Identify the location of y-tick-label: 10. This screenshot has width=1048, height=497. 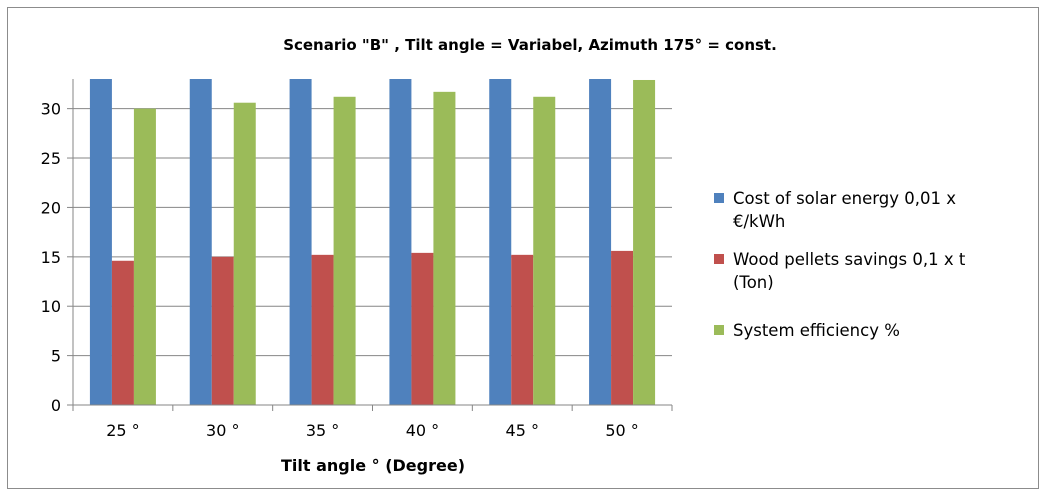
(51, 306).